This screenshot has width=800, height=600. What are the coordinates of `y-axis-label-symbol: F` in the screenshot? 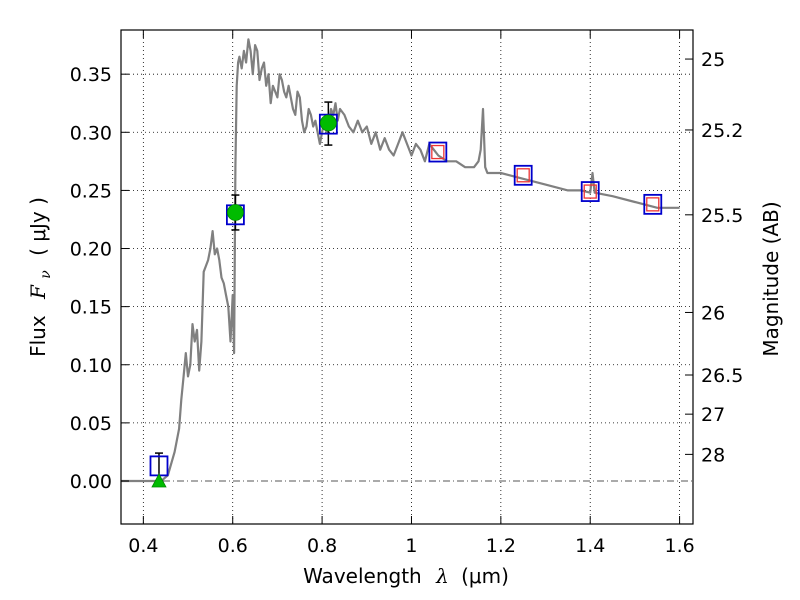 It's located at (38, 292).